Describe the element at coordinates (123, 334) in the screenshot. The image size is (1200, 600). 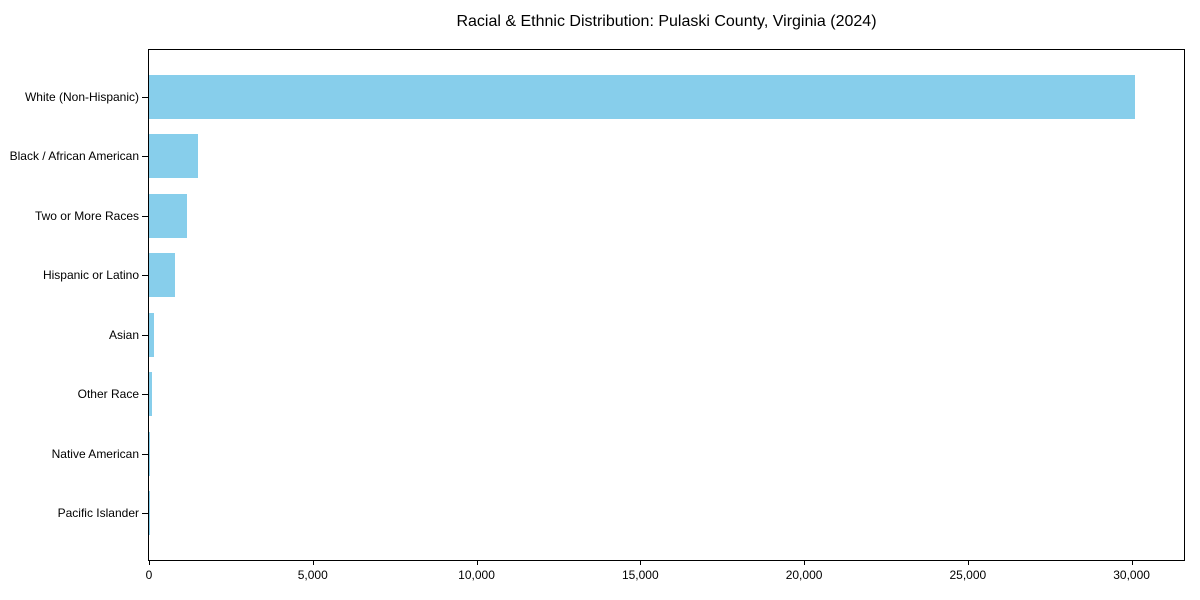
I see `y-tick-label: Asian` at that location.